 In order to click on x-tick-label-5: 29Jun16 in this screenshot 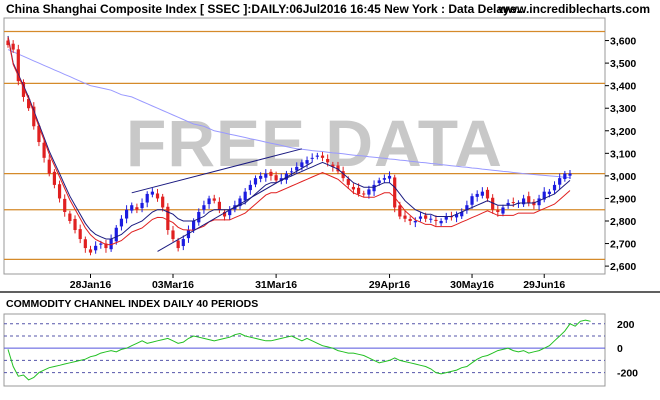, I will do `click(544, 285)`.